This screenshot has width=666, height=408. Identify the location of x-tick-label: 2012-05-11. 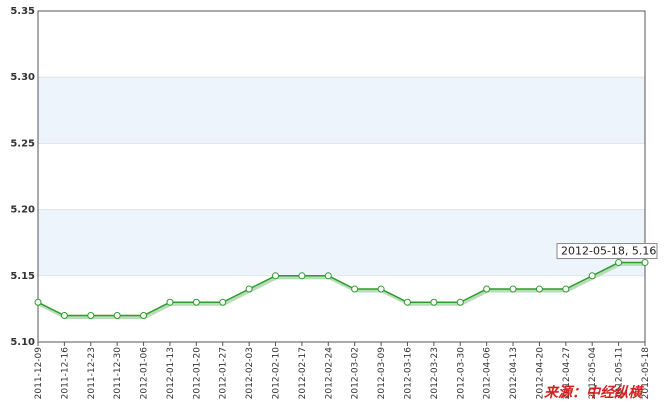
(620, 373).